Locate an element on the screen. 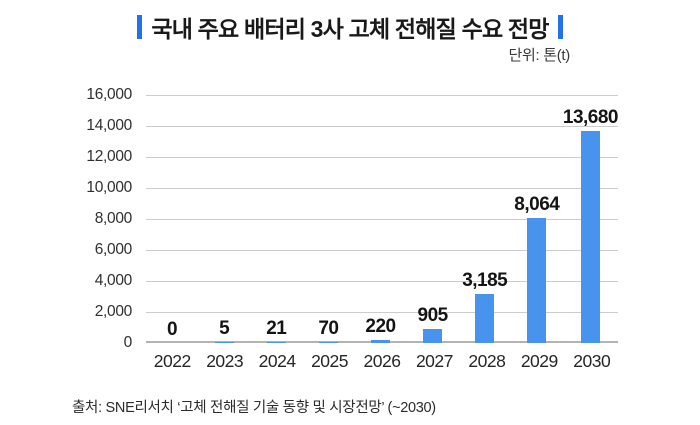 The image size is (700, 425). y-axis-tick-label: 2,000 is located at coordinates (113, 311).